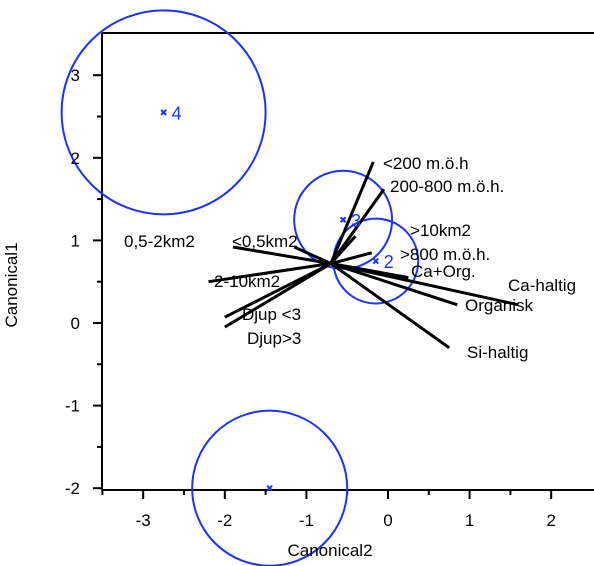 Image resolution: width=594 pixels, height=566 pixels. I want to click on y-tick-label: 2, so click(75, 158).